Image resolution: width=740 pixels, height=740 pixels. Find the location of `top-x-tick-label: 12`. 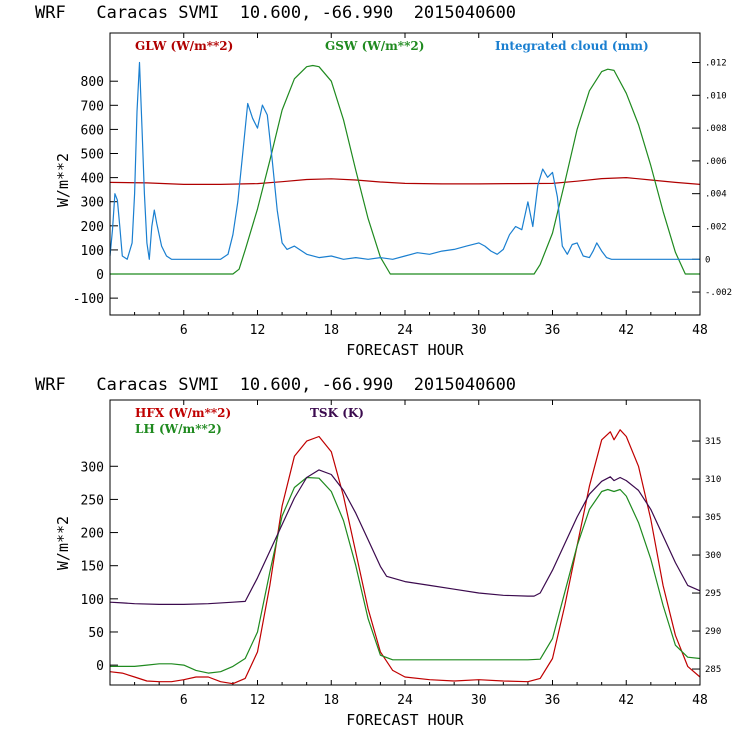

top-x-tick-label: 12 is located at coordinates (258, 330).